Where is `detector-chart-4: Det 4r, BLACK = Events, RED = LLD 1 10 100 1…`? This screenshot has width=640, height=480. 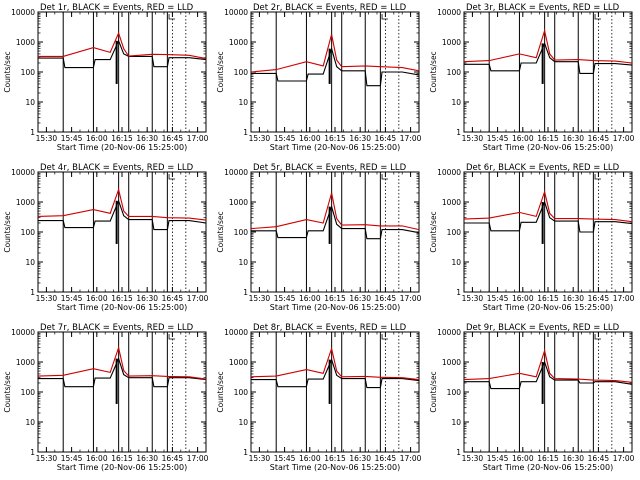 detector-chart-4: Det 4r, BLACK = Events, RED = LLD 1 10 100 1… is located at coordinates (106, 237).